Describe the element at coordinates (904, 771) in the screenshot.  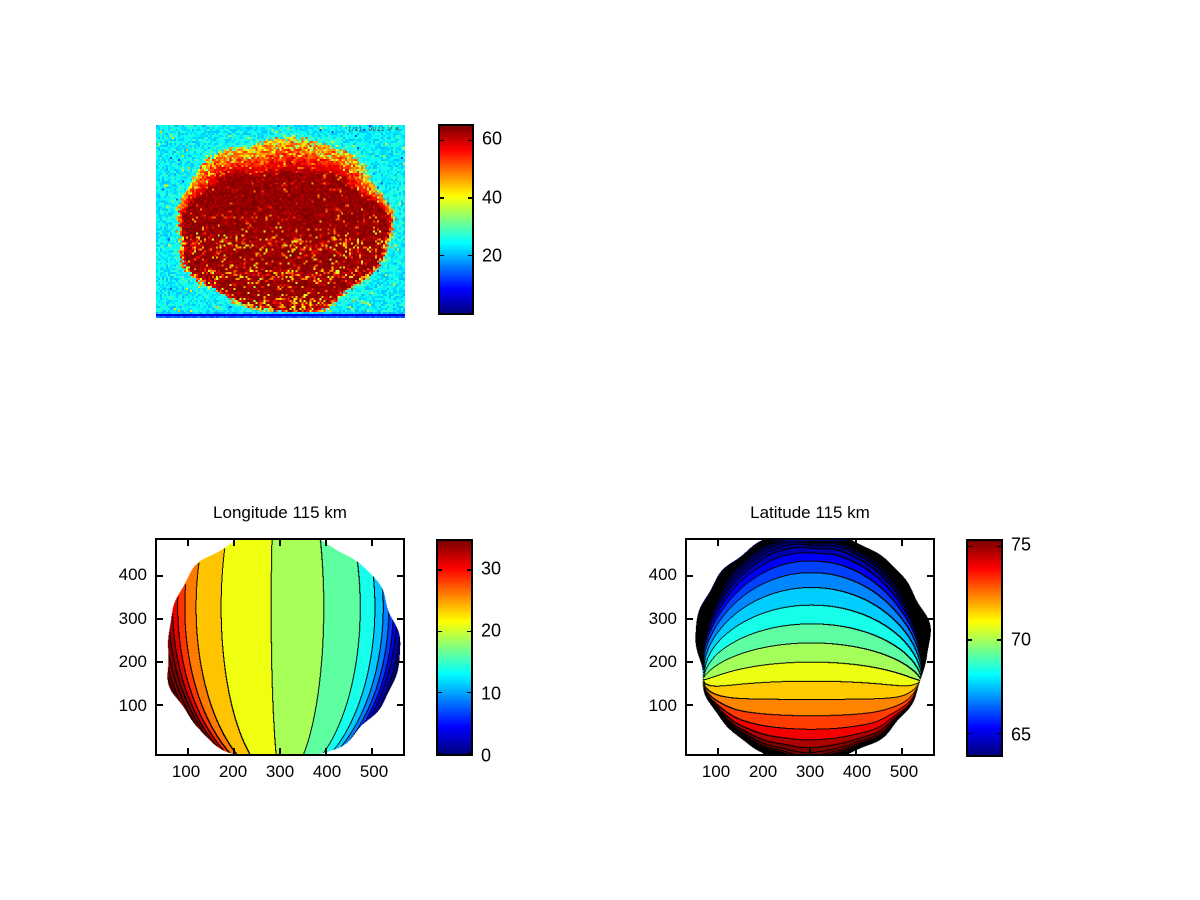
I see `x-tick-label: 500` at that location.